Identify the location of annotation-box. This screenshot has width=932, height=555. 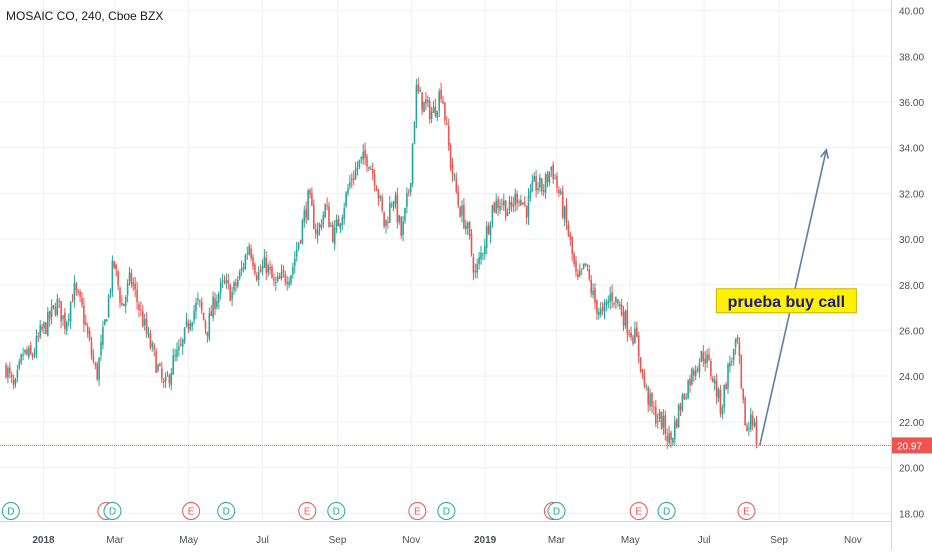
(786, 301).